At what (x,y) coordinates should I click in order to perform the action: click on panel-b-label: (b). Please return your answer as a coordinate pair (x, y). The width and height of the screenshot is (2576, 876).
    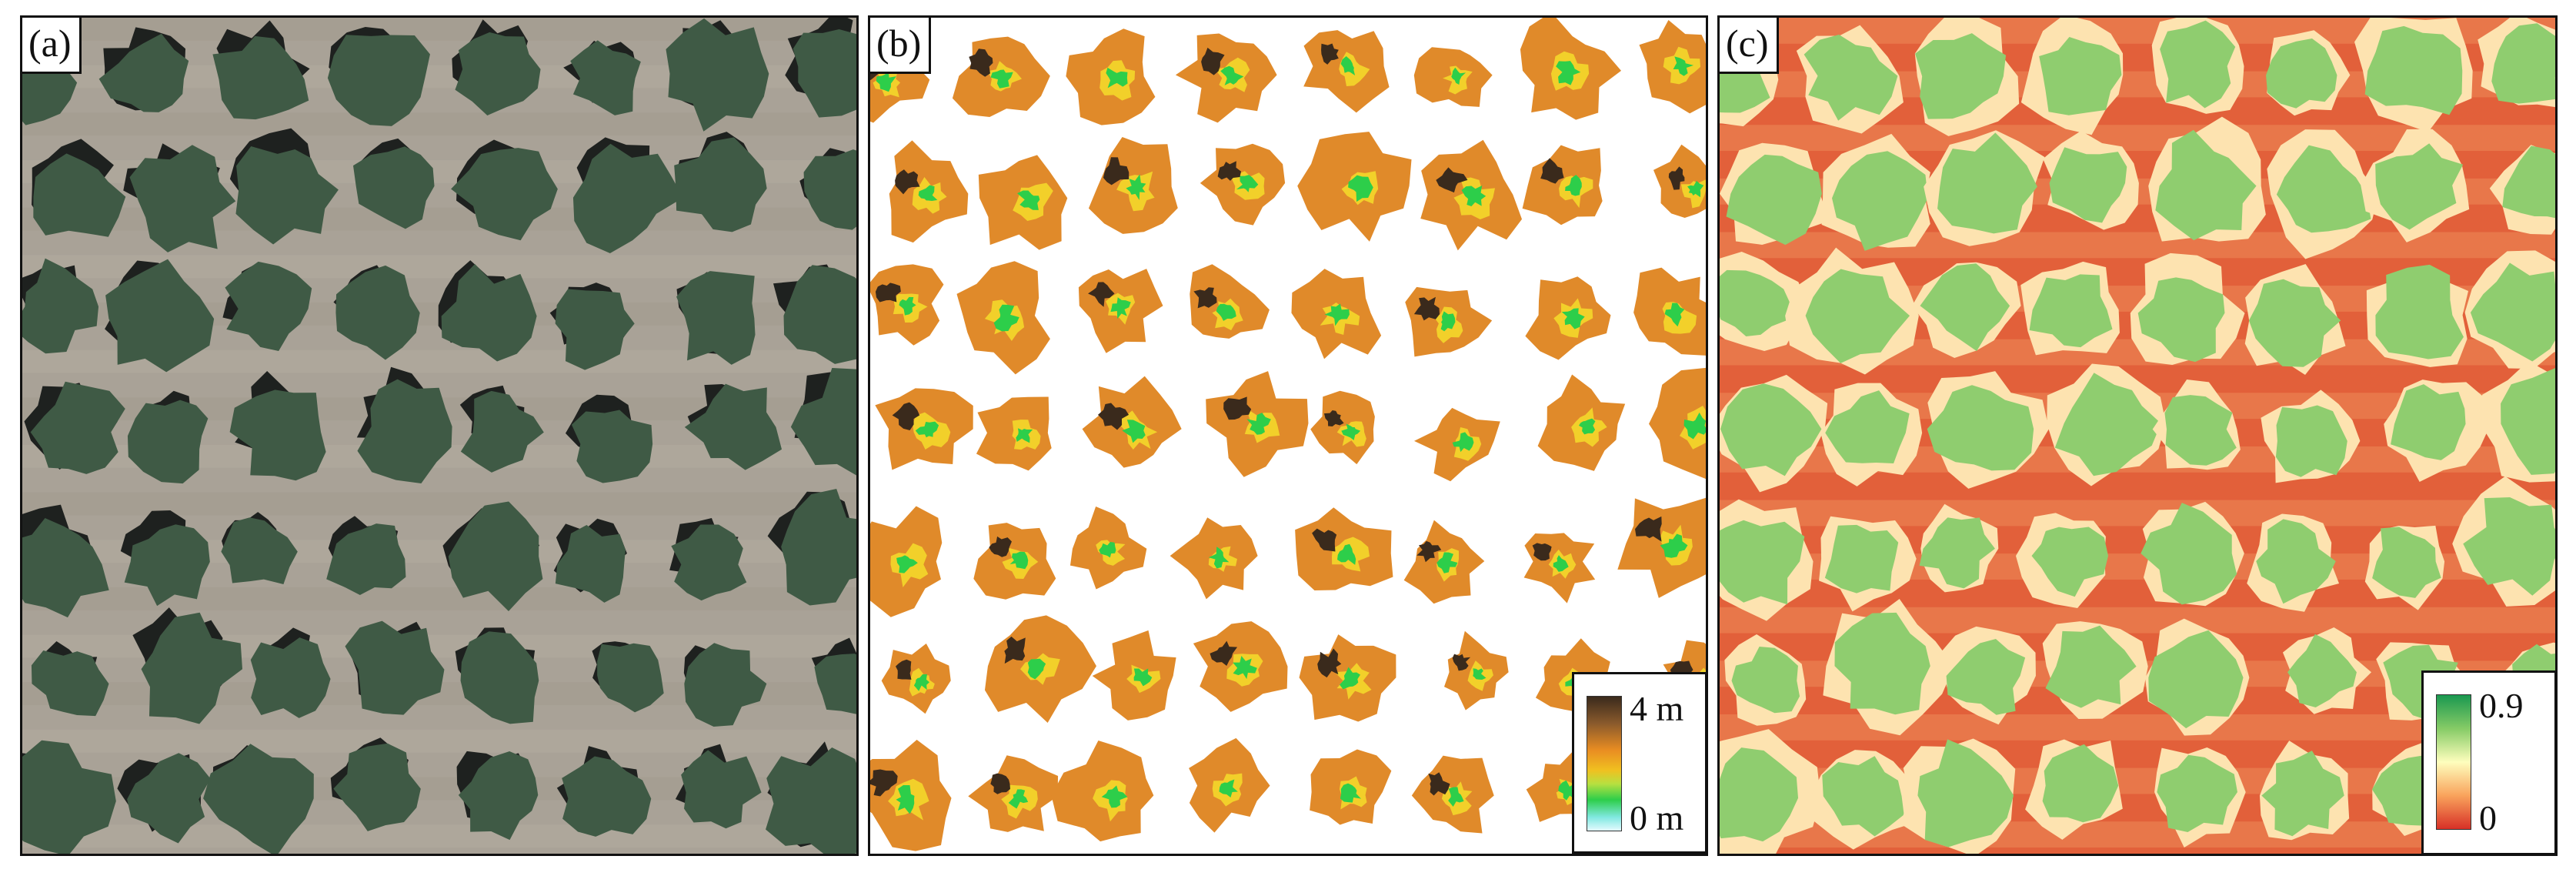
    Looking at the image, I should click on (901, 46).